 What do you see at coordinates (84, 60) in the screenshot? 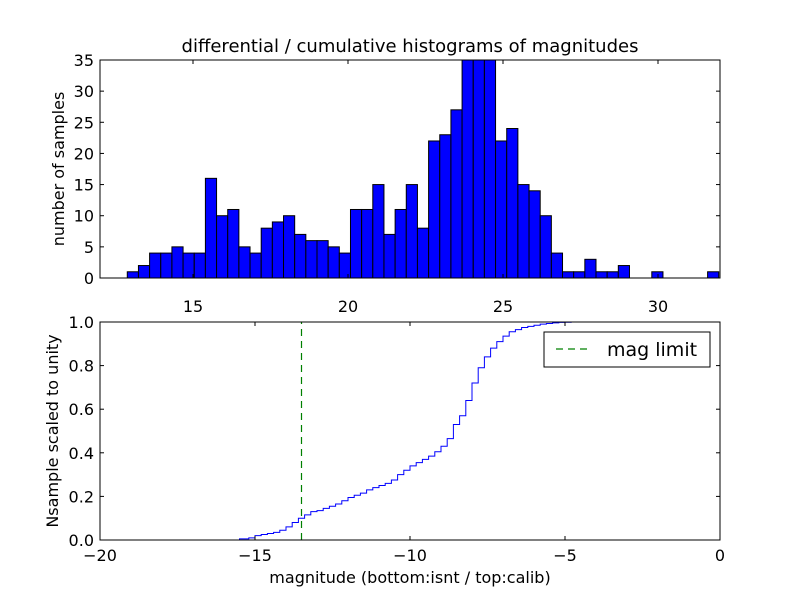
I see `y-tick-label: 35` at bounding box center [84, 60].